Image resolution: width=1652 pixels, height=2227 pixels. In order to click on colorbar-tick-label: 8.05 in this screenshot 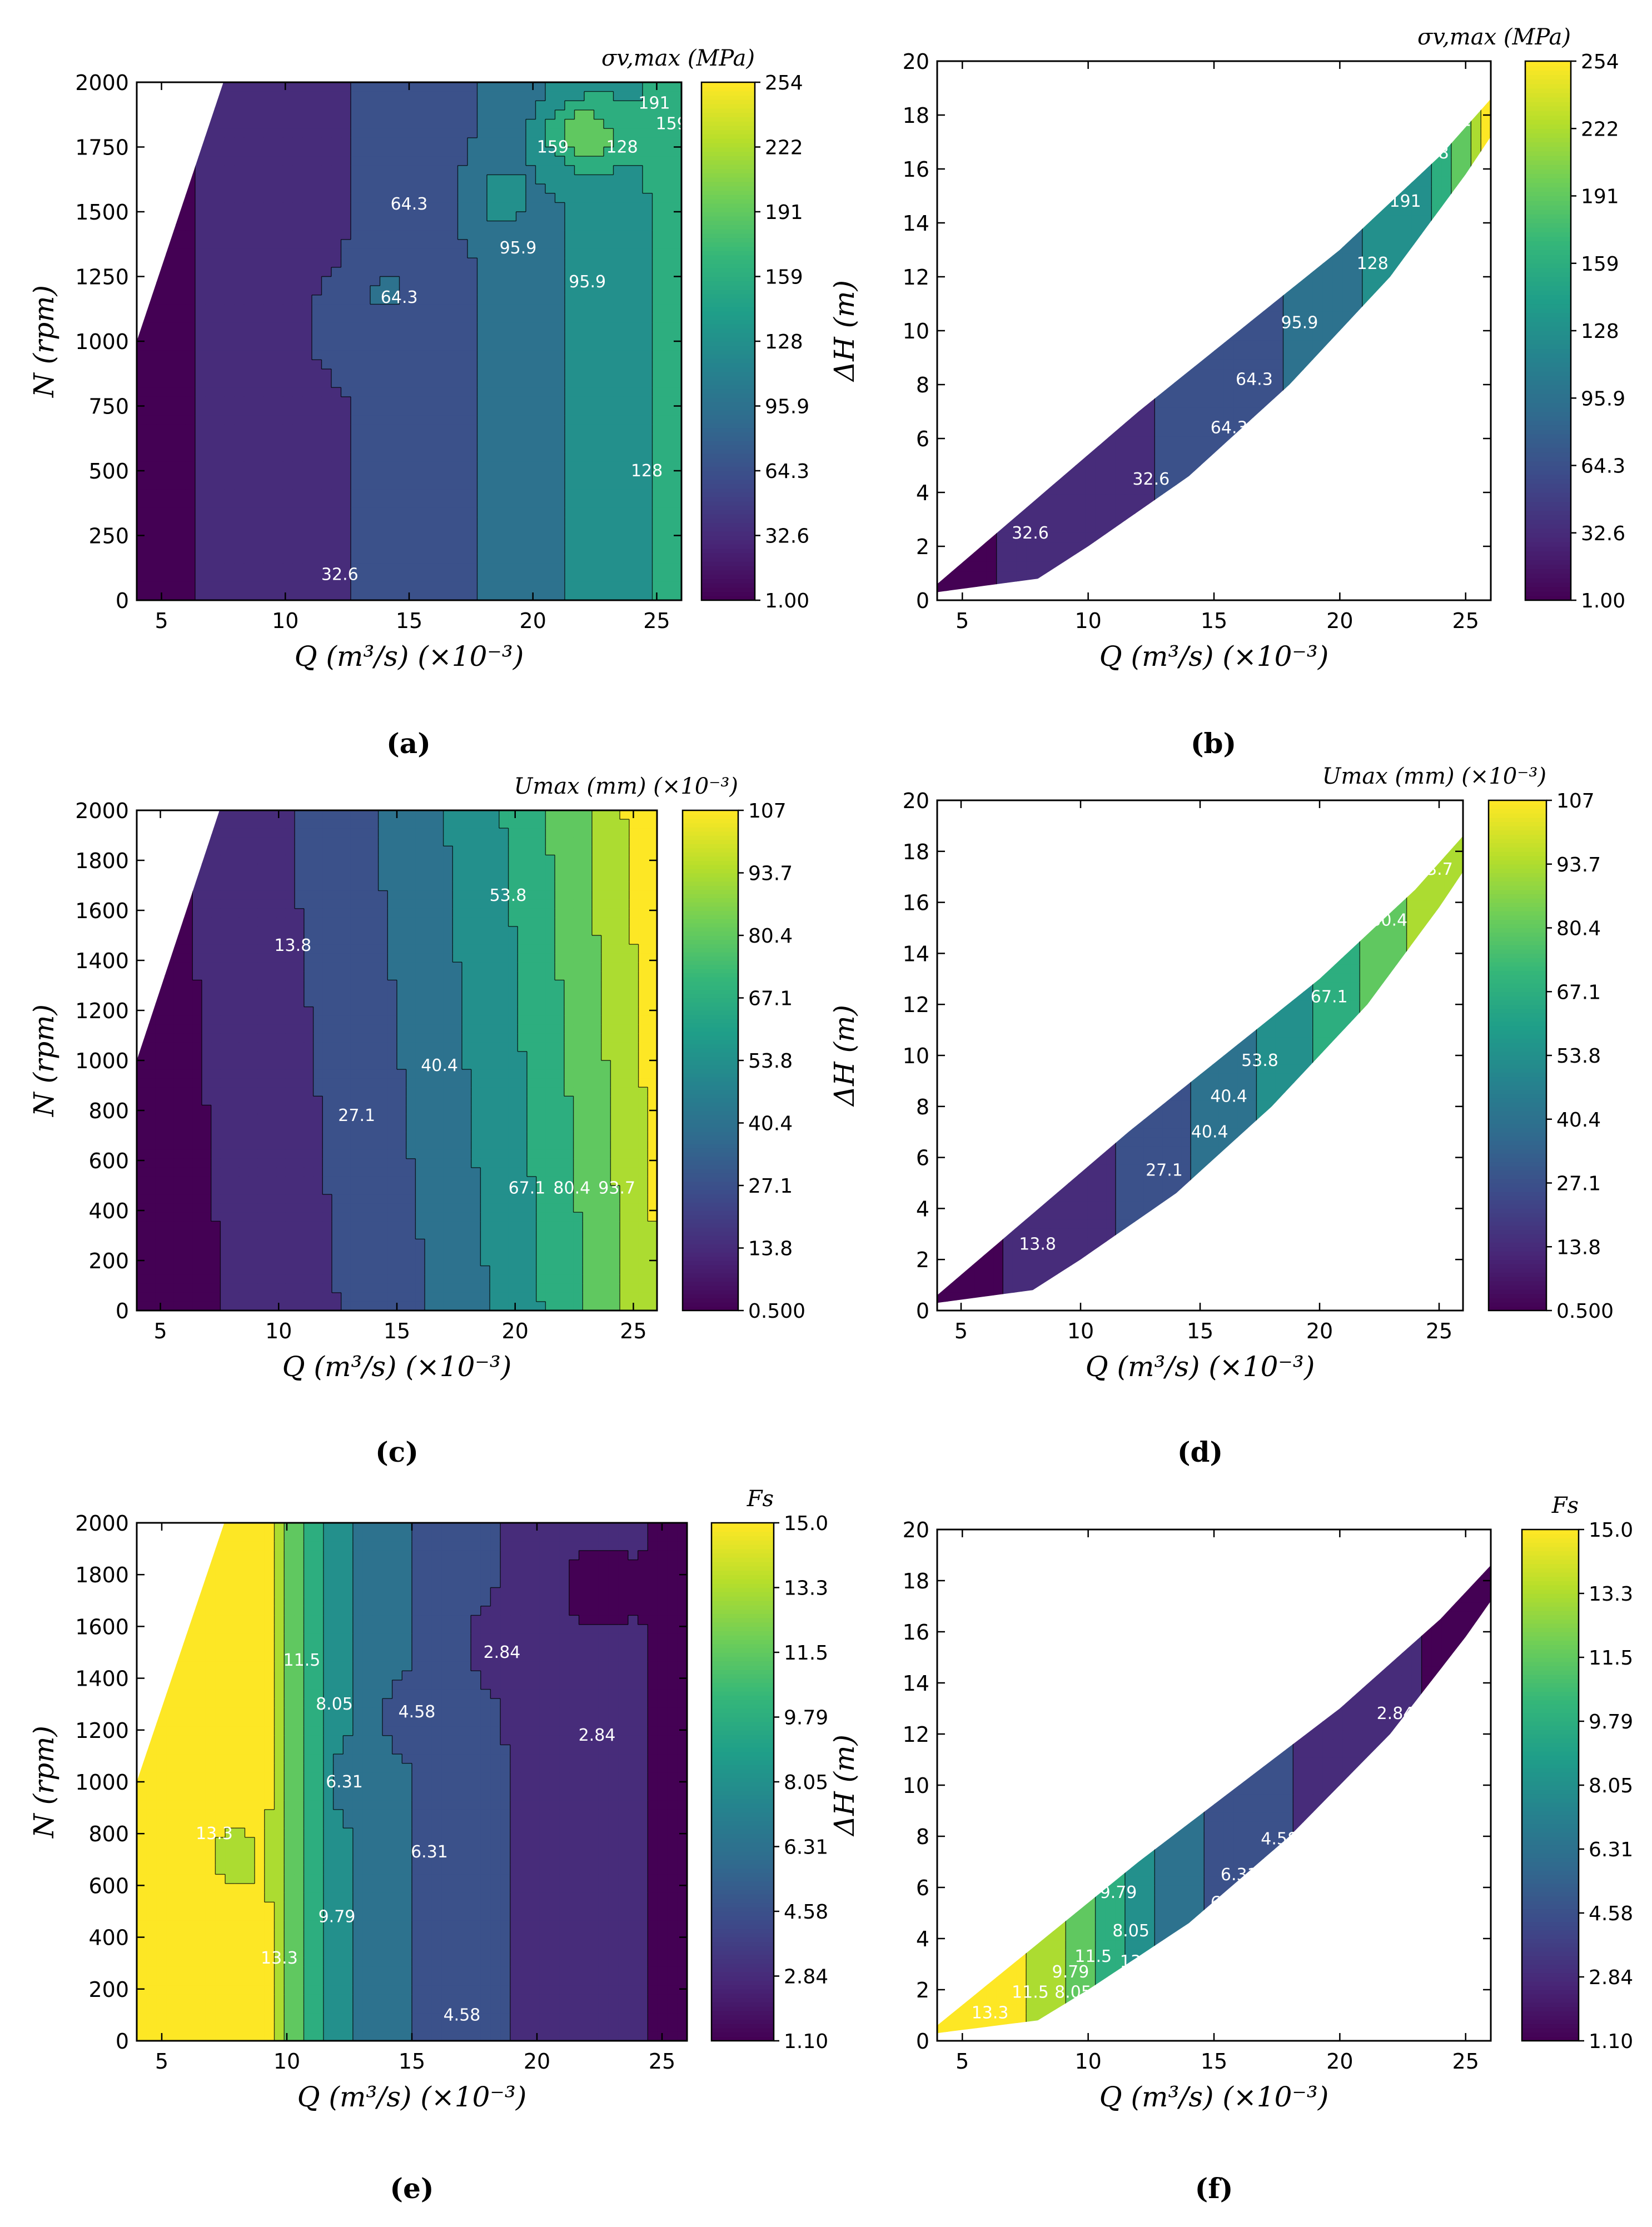, I will do `click(806, 1782)`.